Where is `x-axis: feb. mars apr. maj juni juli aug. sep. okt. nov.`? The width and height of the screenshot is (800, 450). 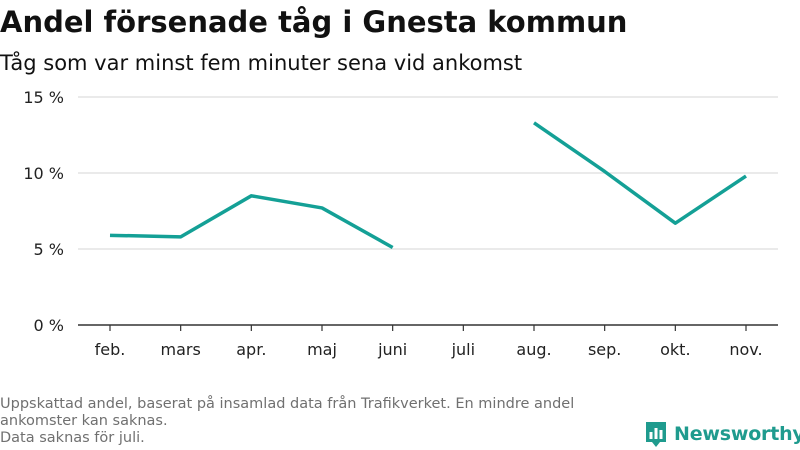 x-axis: feb. mars apr. maj juni juli aug. sep. okt. nov. is located at coordinates (428, 341).